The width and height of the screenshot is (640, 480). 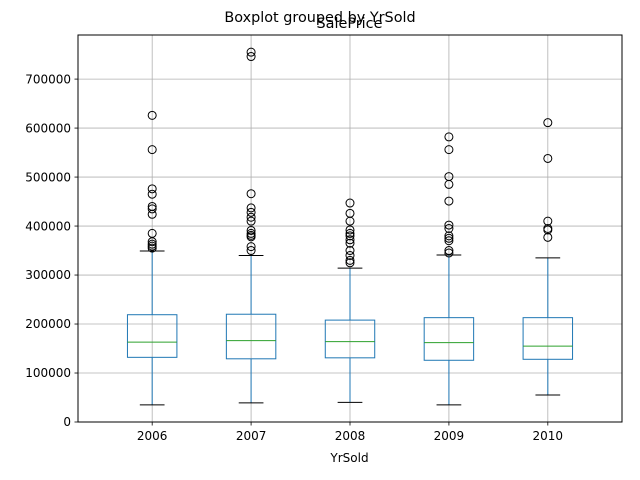 What do you see at coordinates (152, 436) in the screenshot?
I see `x-tick-label: 2006` at bounding box center [152, 436].